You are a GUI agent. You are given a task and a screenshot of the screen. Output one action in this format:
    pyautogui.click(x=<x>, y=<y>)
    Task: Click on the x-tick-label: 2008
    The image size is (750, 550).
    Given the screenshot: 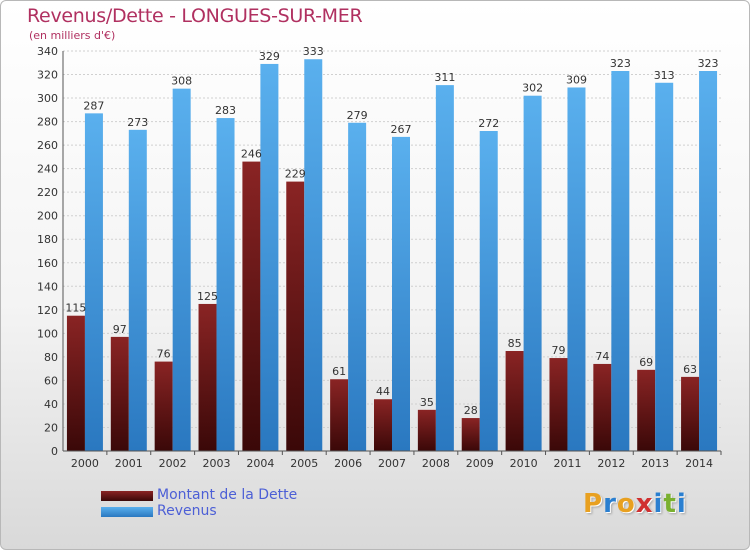 What is the action you would take?
    pyautogui.click(x=436, y=463)
    